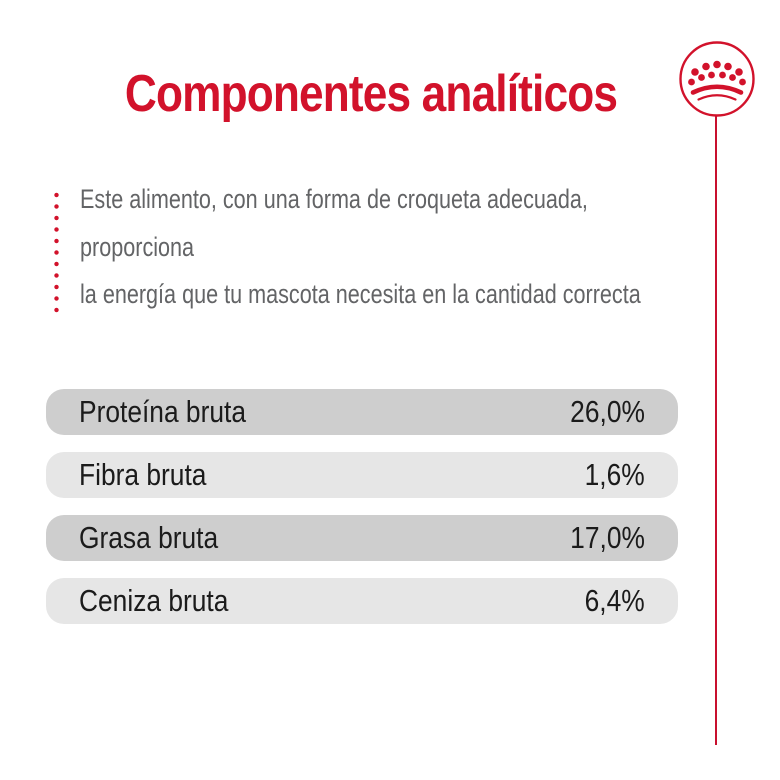  What do you see at coordinates (149, 537) in the screenshot?
I see `component-label: Grasa bruta` at bounding box center [149, 537].